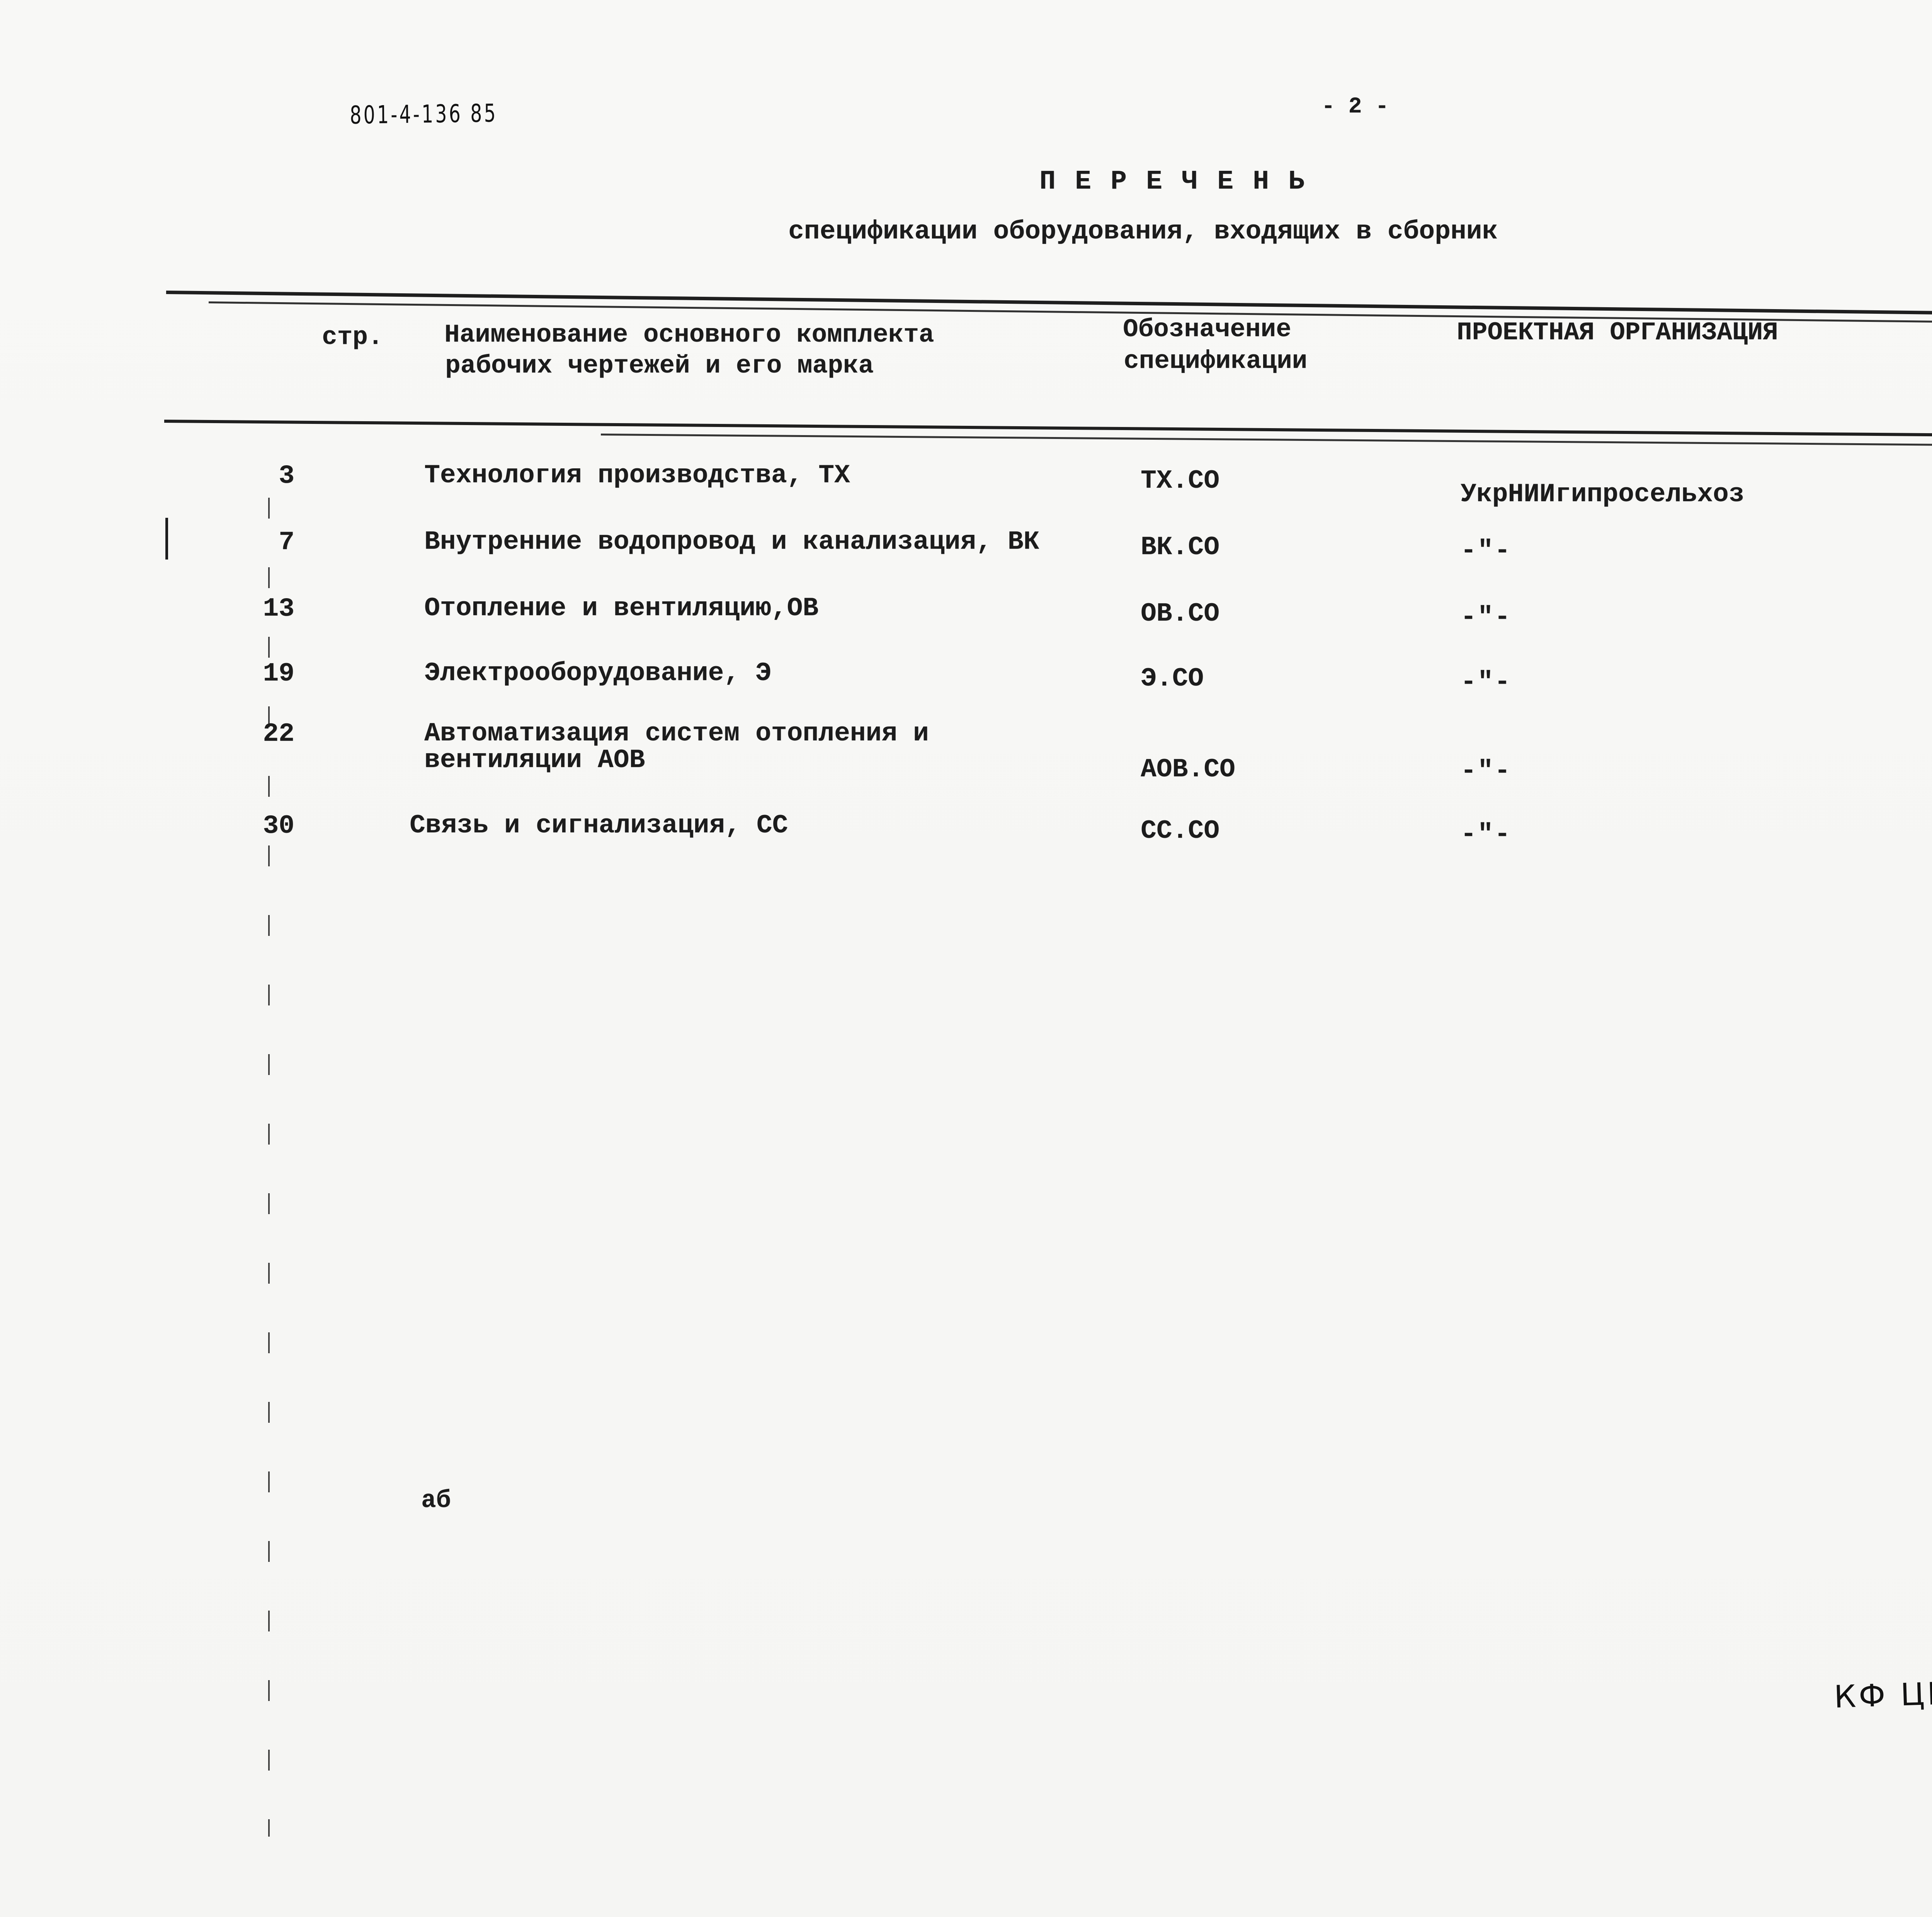 This screenshot has height=1917, width=1932. Describe the element at coordinates (689, 335) in the screenshot. I see `table-header-name-line1: Наименование основного комплекта` at that location.